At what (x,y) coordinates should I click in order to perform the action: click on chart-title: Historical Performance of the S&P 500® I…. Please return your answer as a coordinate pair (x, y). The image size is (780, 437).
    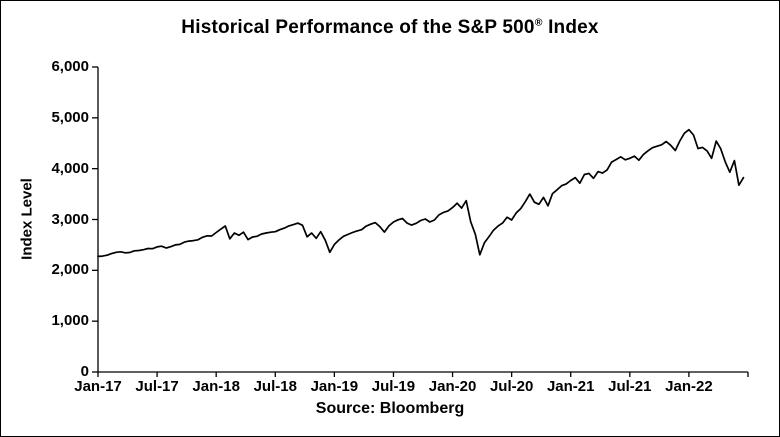
    Looking at the image, I should click on (390, 28).